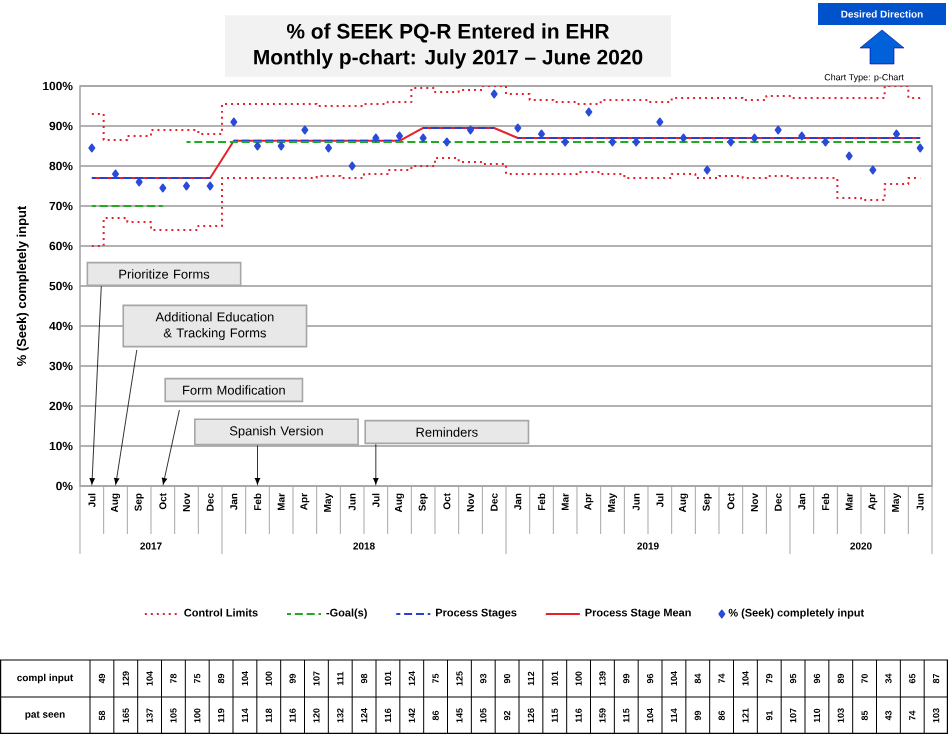 Image resolution: width=948 pixels, height=734 pixels. I want to click on chart-title: % of SEEK PQ-R Entered in EHR, so click(448, 33).